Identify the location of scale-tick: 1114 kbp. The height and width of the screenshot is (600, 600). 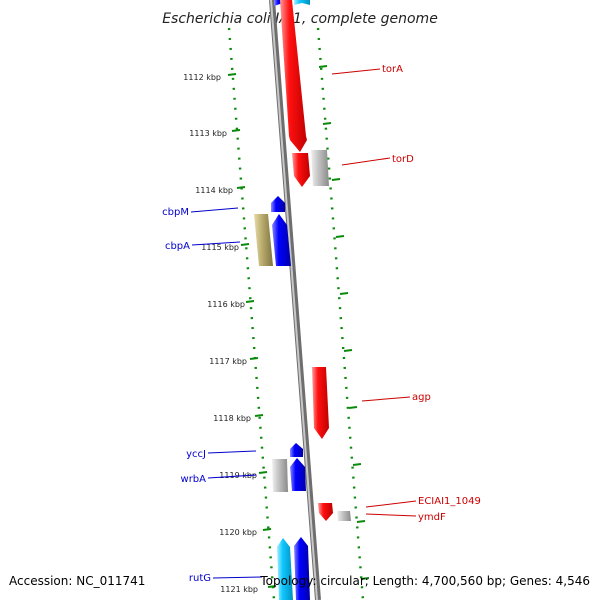
(268, 186).